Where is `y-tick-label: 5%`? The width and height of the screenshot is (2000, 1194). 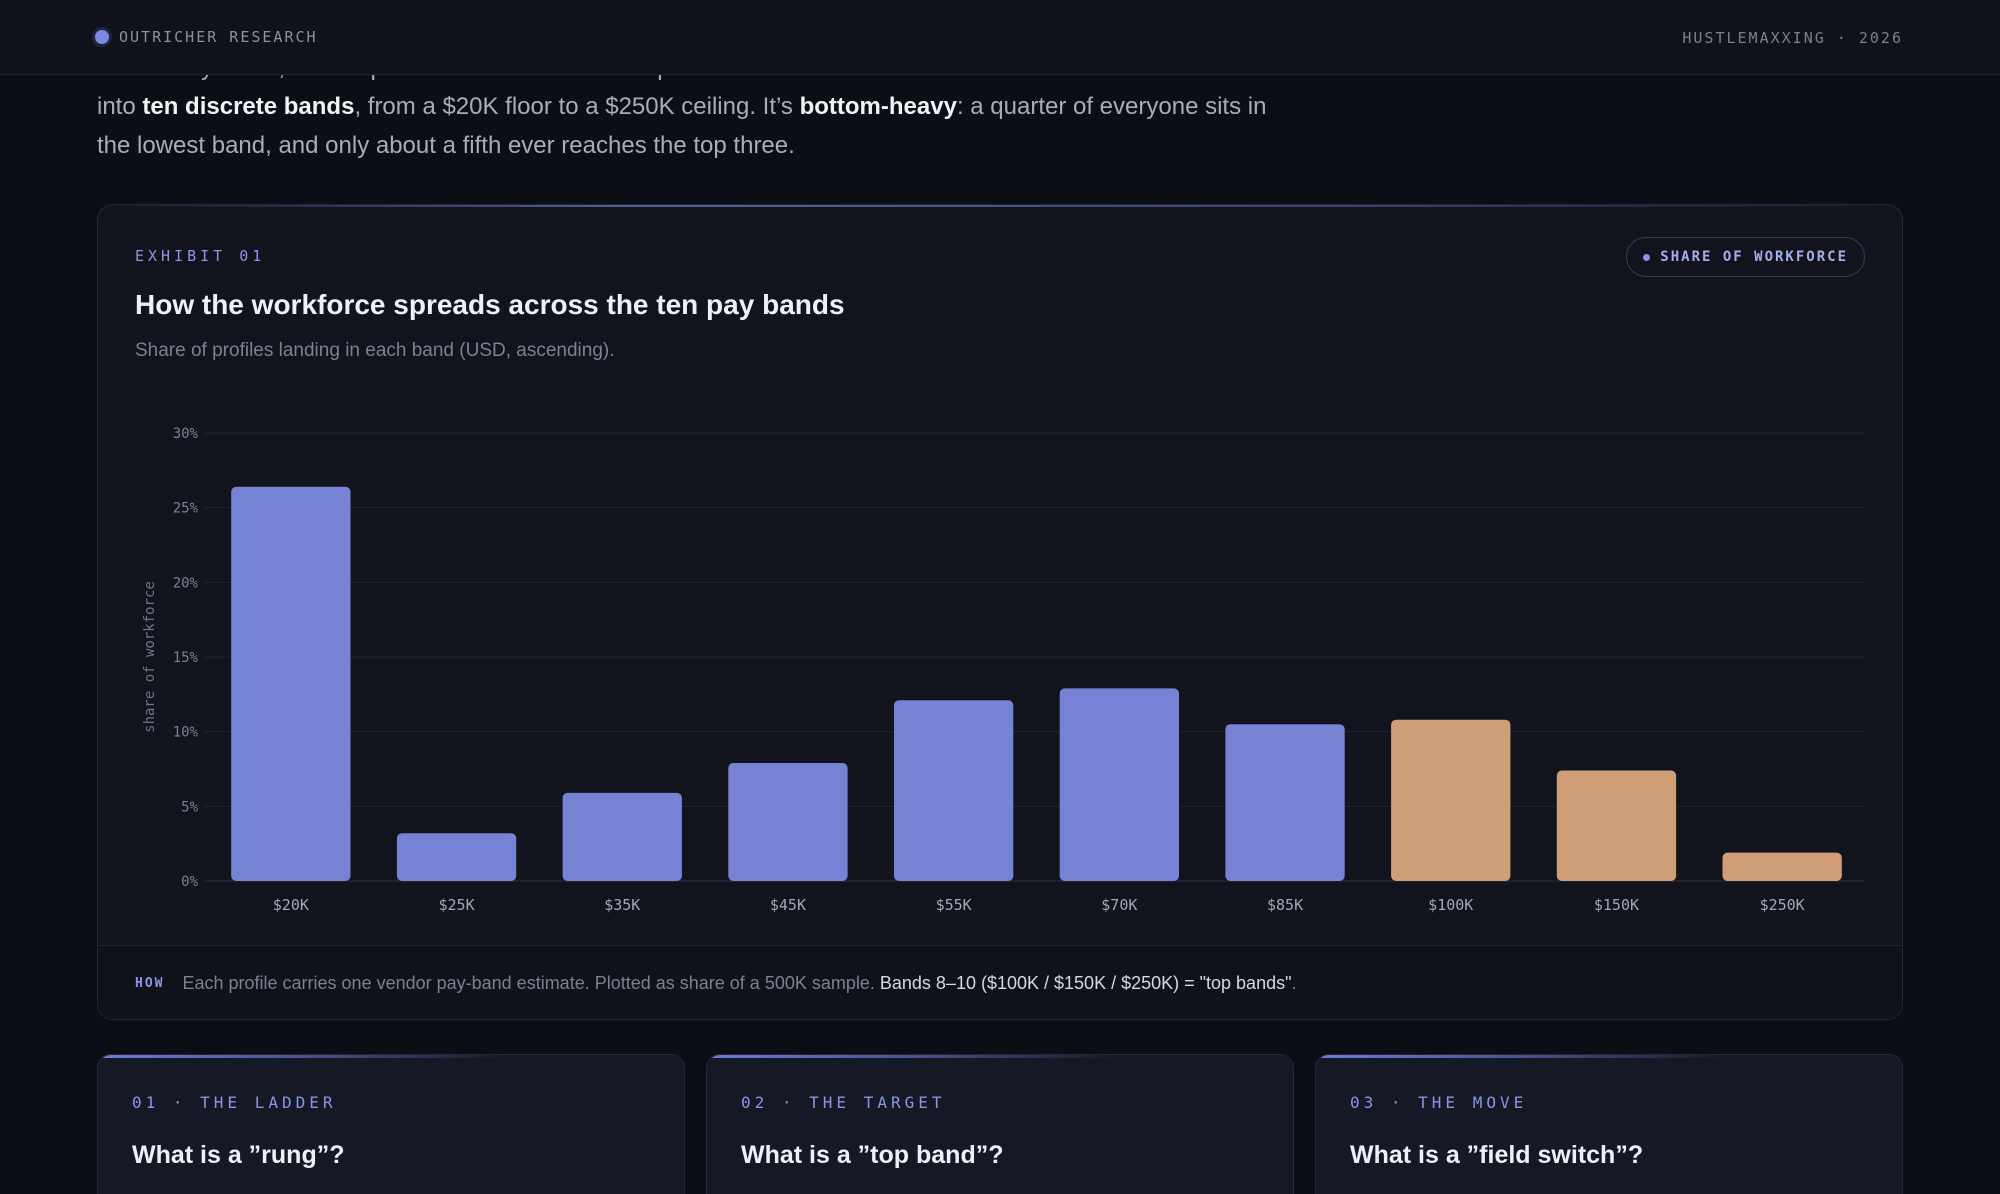
y-tick-label: 5% is located at coordinates (189, 807).